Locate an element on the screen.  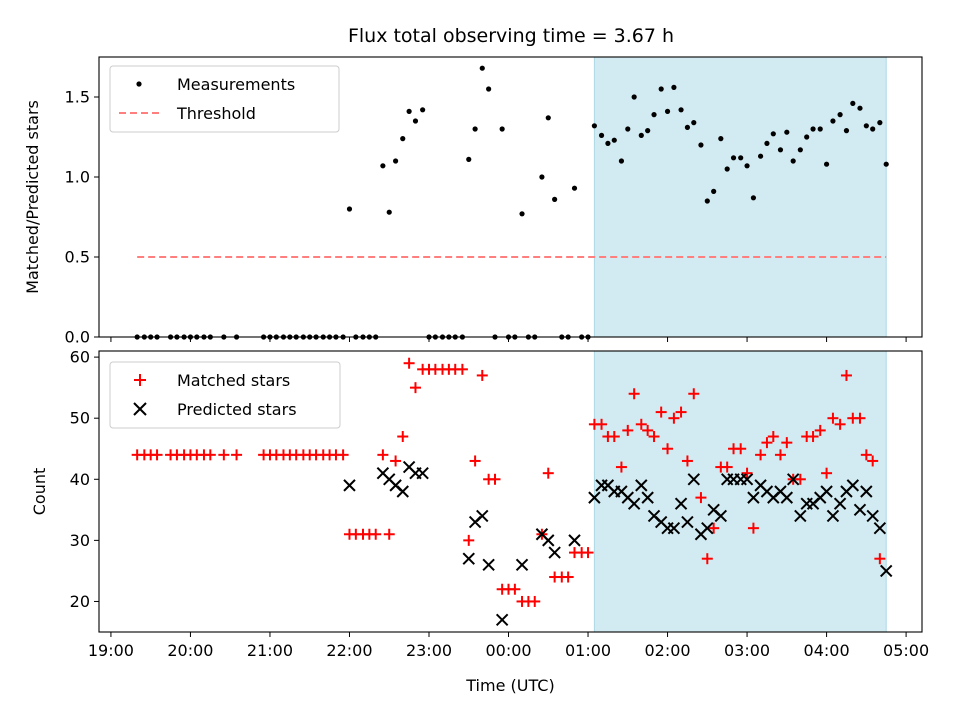
legend-matched-label: Matched stars is located at coordinates (233, 380).